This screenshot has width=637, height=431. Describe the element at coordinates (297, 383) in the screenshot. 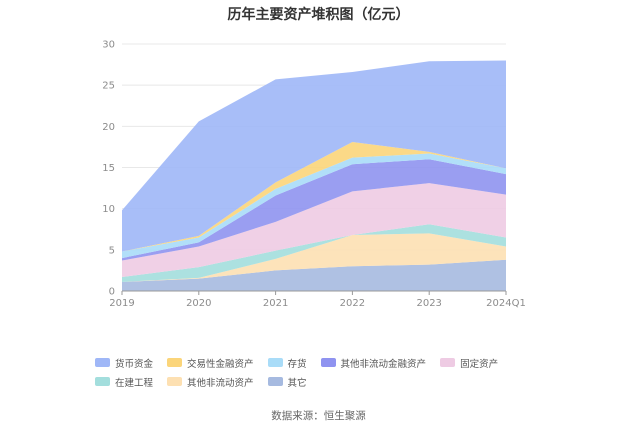

I see `legend-label: 其它` at that location.